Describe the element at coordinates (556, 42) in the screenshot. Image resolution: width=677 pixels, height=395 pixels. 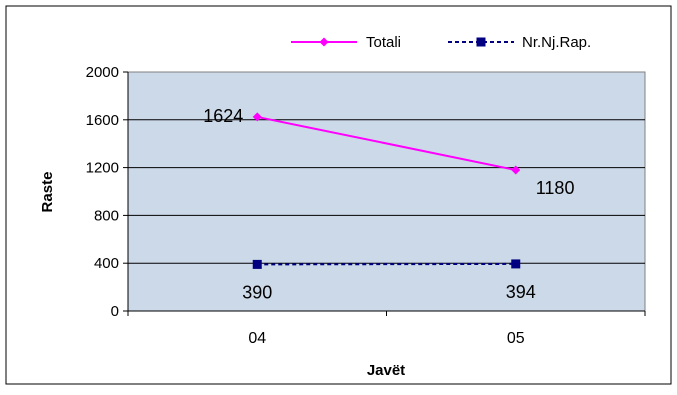
I see `legend-label: Nr.Nj.Rap.` at that location.